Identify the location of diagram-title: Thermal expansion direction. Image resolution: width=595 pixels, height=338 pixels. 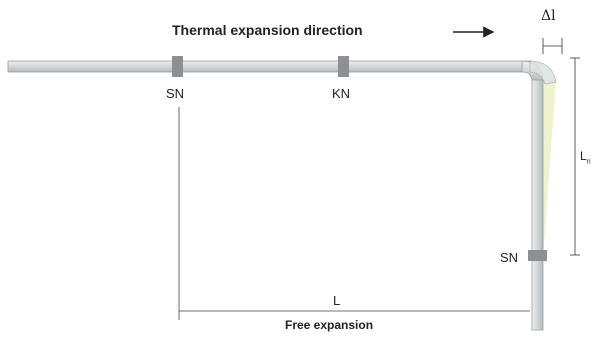
(267, 30).